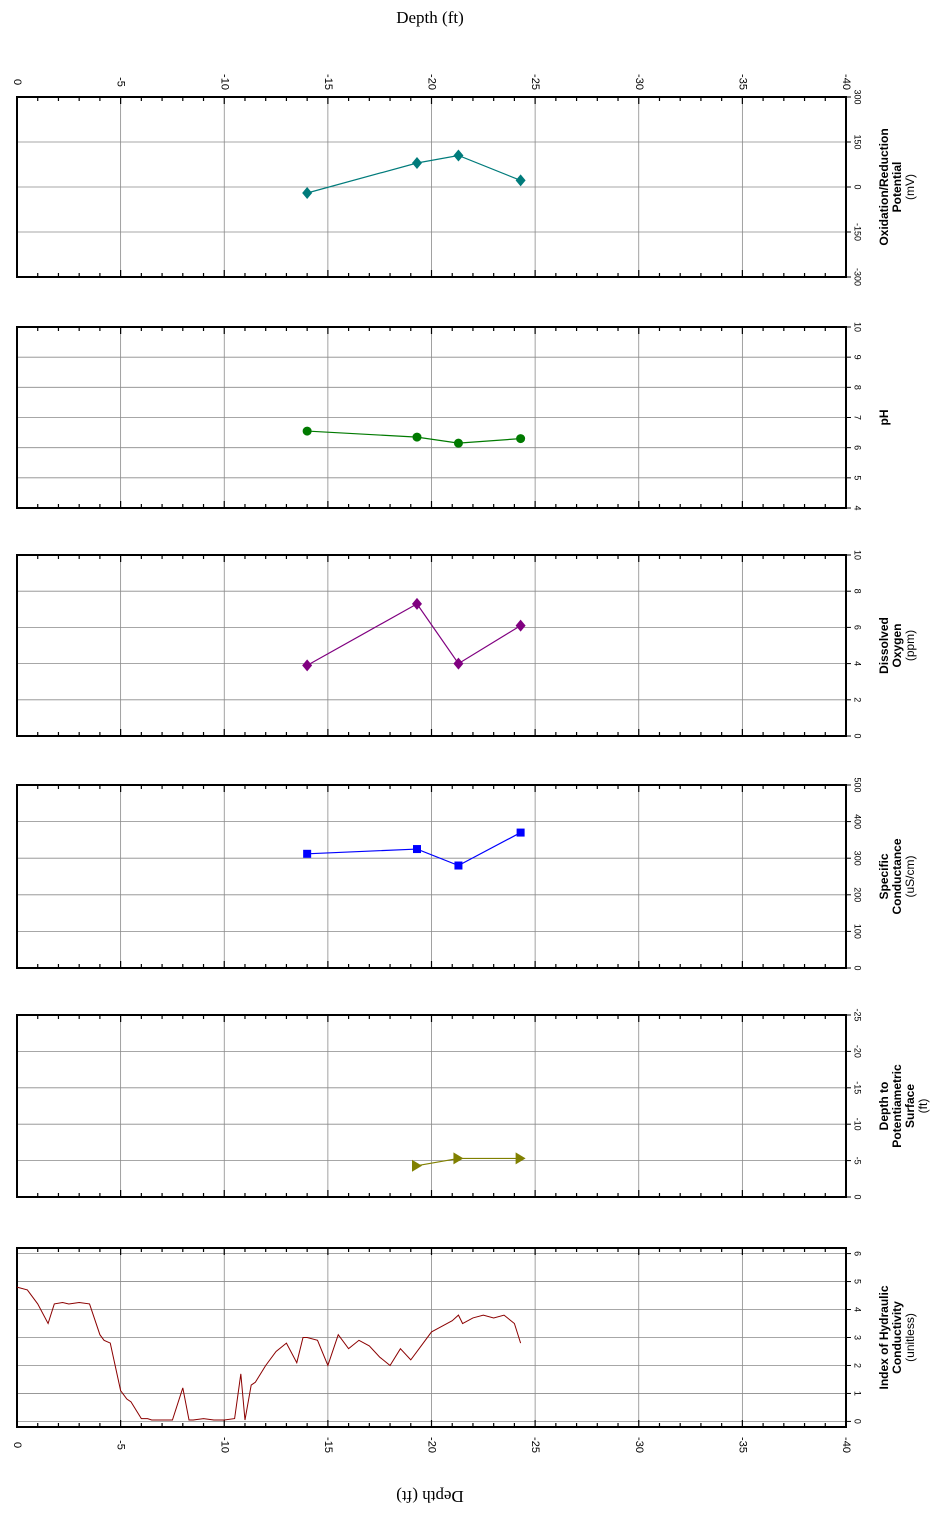  I want to click on panel-label: (ppm), so click(910, 645).